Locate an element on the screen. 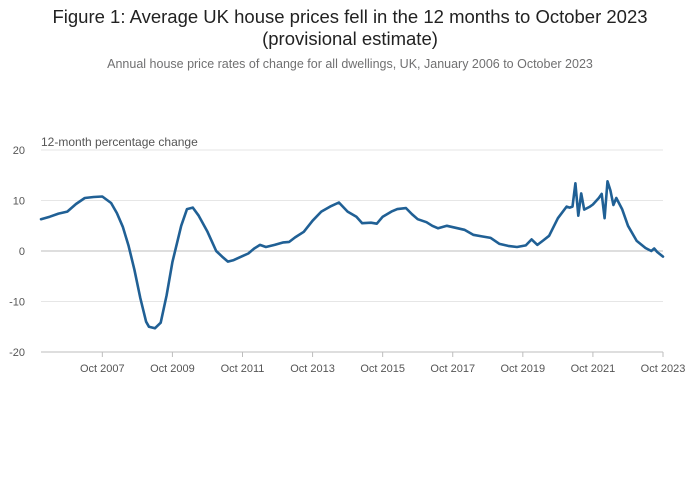  x-tick-label: Oct 2009 is located at coordinates (172, 369).